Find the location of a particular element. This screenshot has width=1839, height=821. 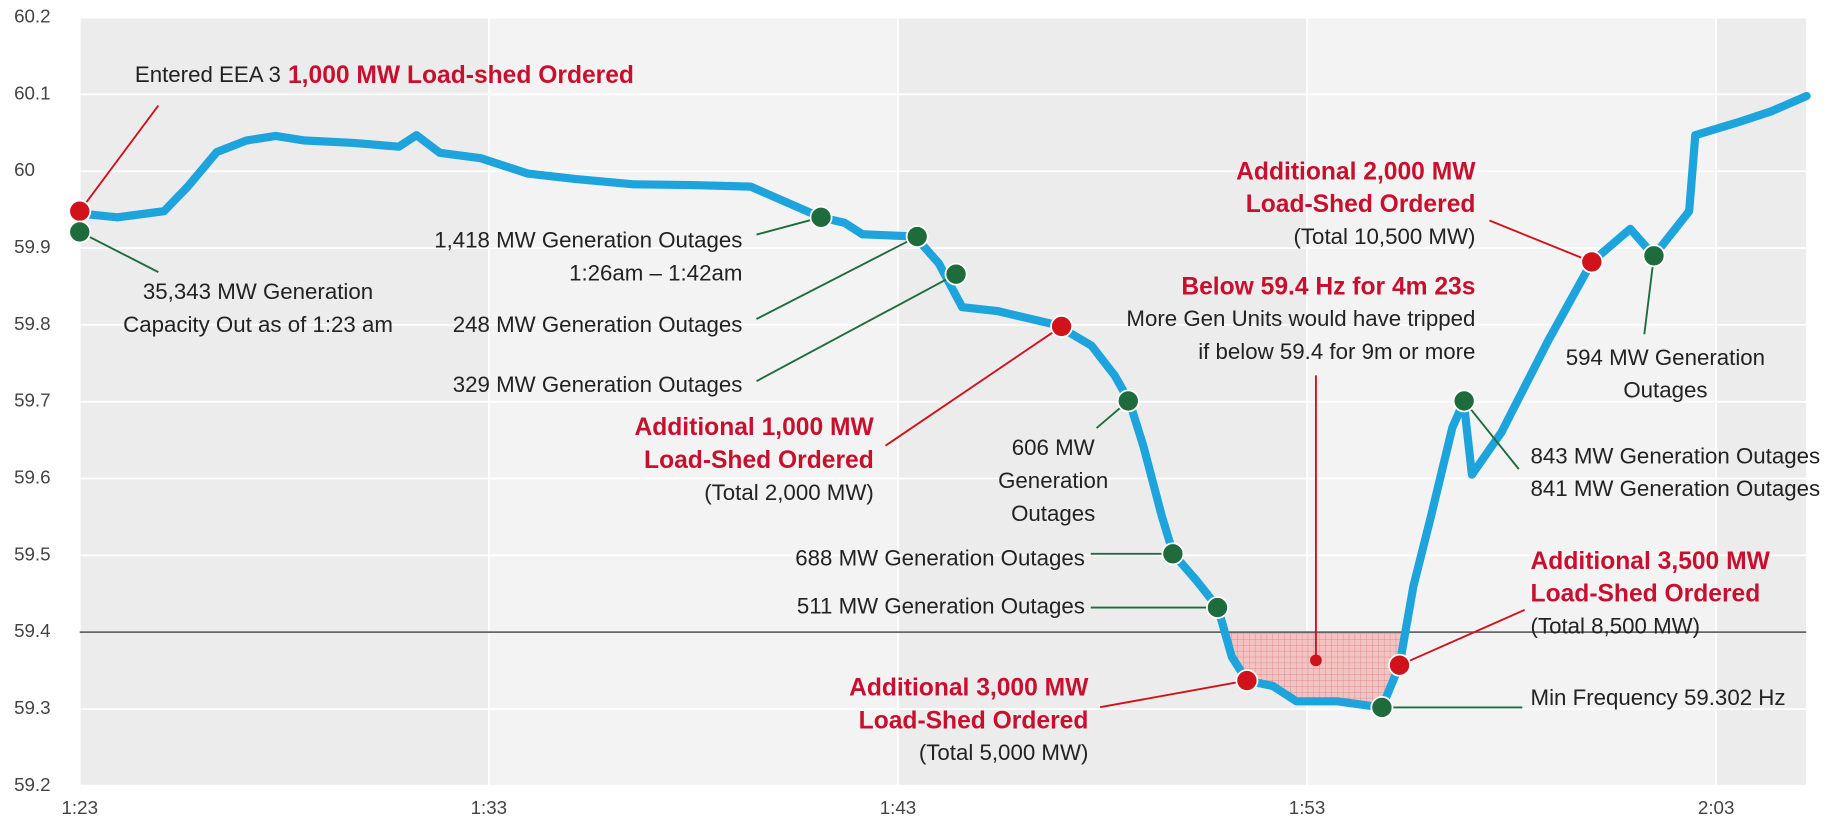

annotation-segment: 688 MW Generation Outages is located at coordinates (940, 557).